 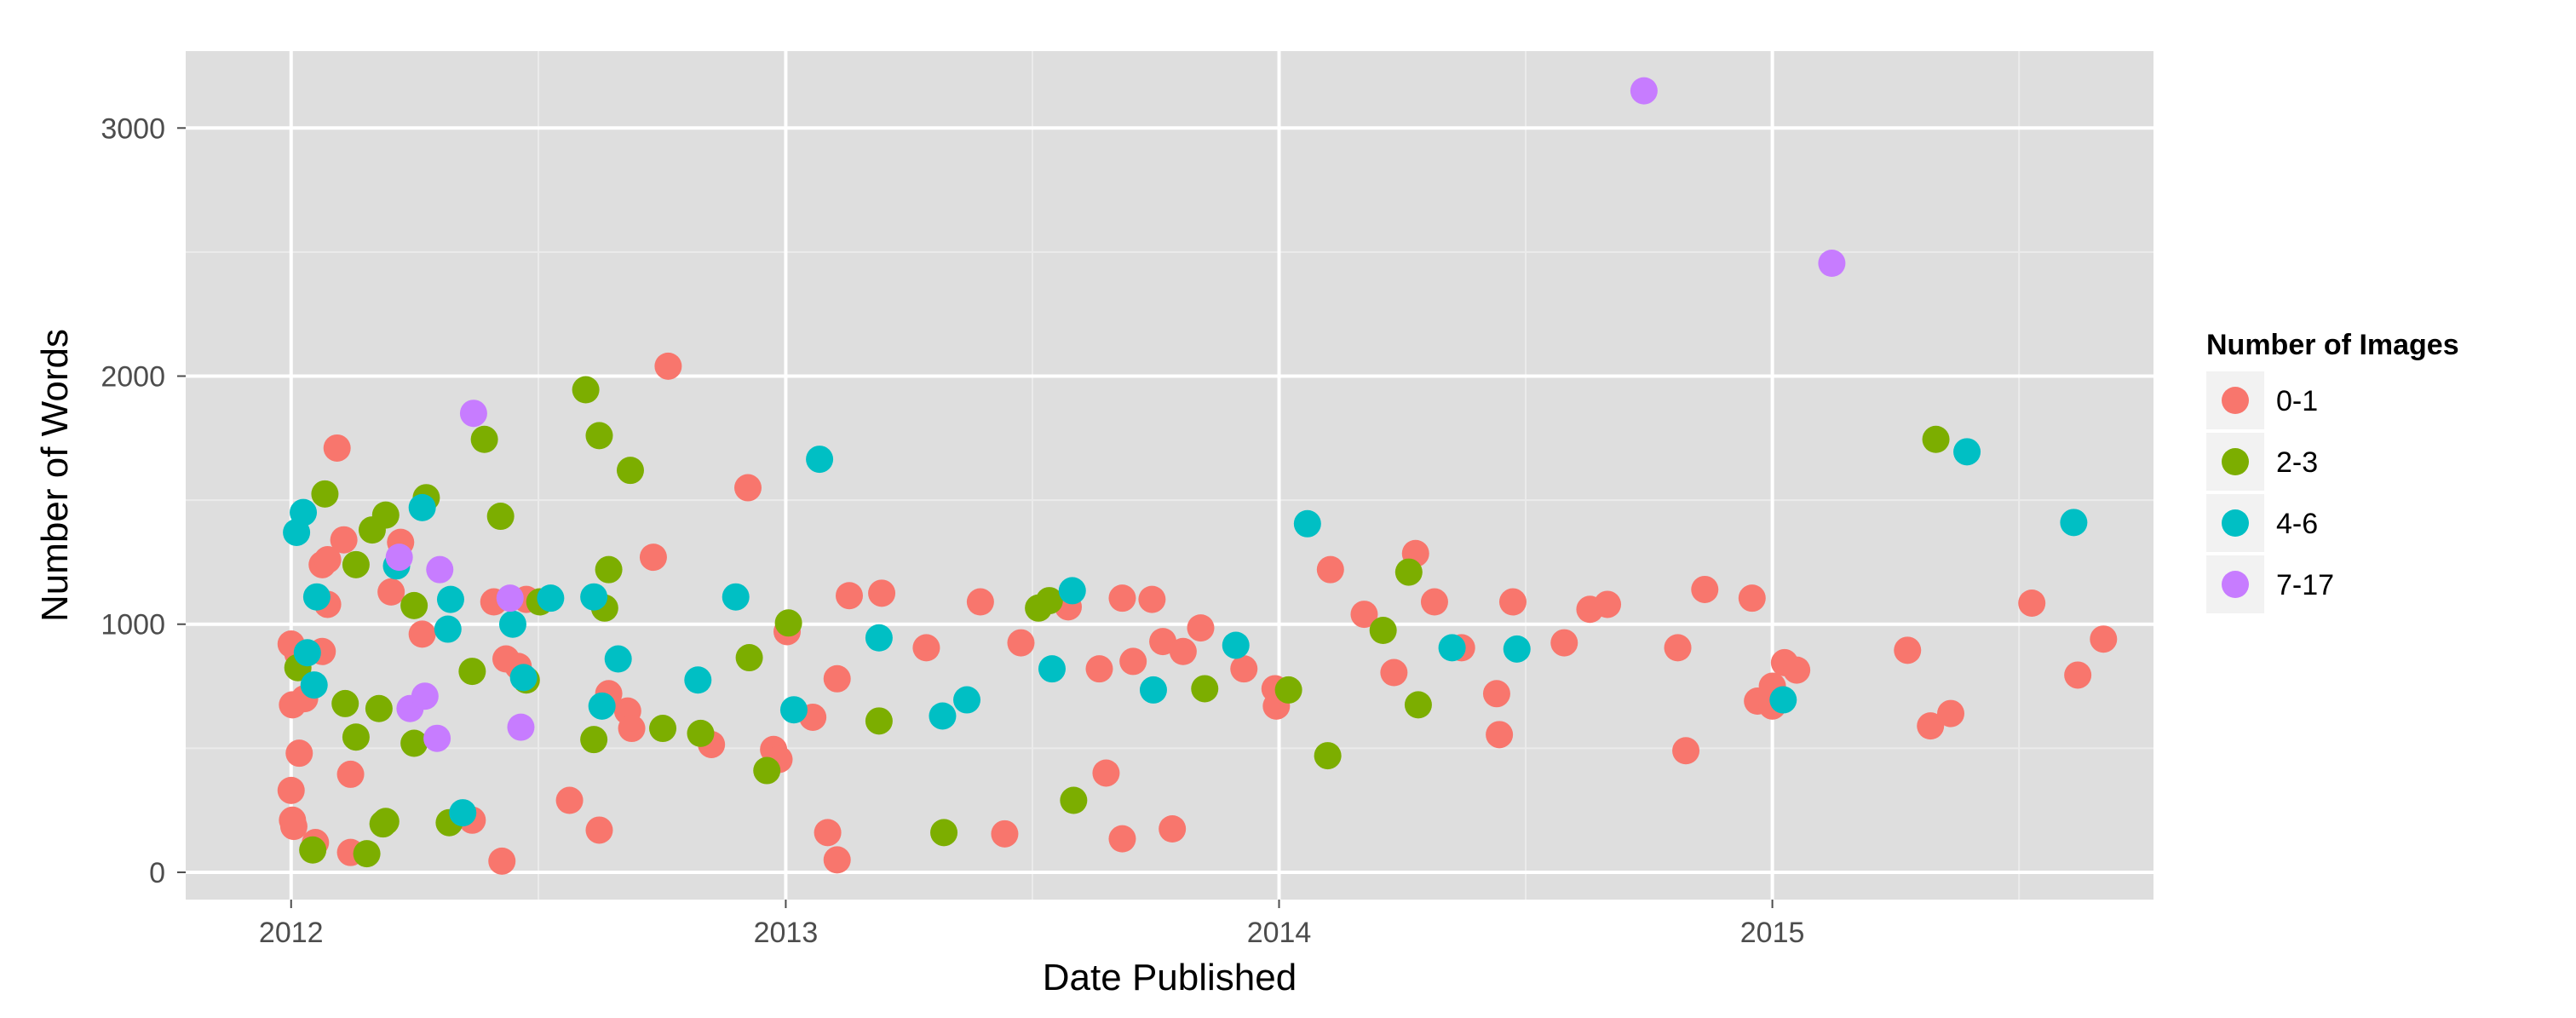 What do you see at coordinates (2333, 471) in the screenshot?
I see `legend: Number of Images 0-1 2-3 4-6 7-17` at bounding box center [2333, 471].